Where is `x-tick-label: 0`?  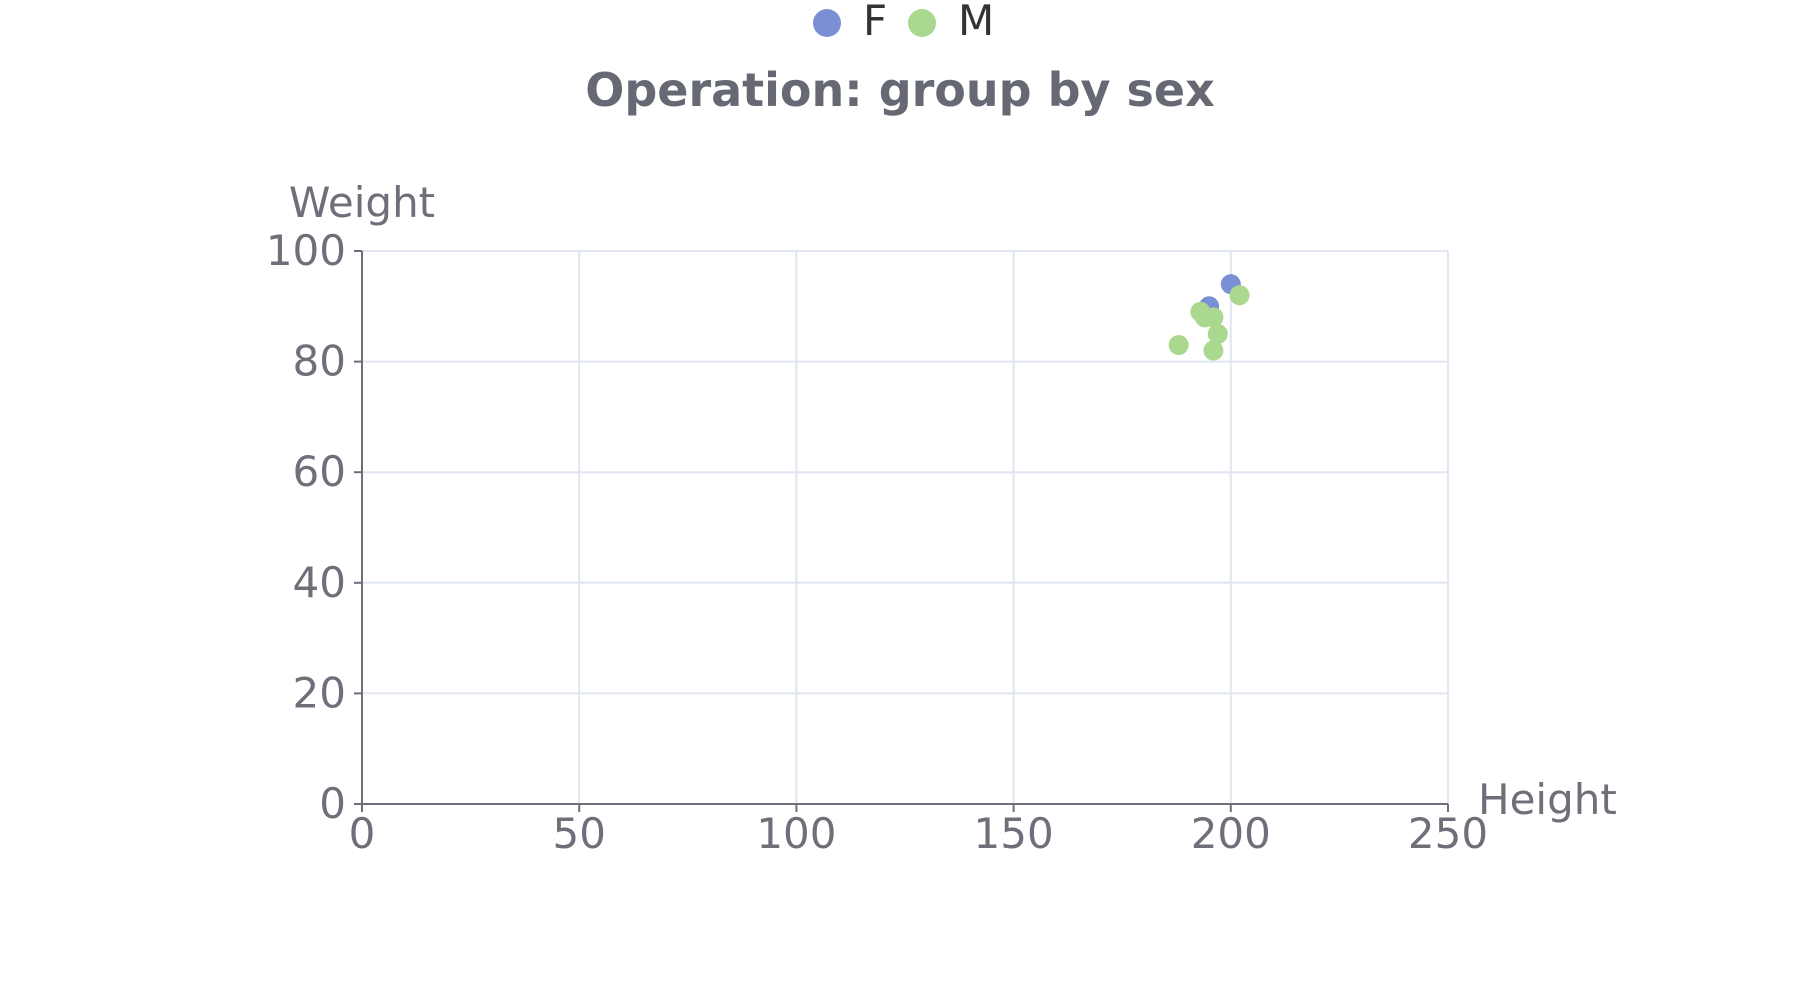 x-tick-label: 0 is located at coordinates (362, 833).